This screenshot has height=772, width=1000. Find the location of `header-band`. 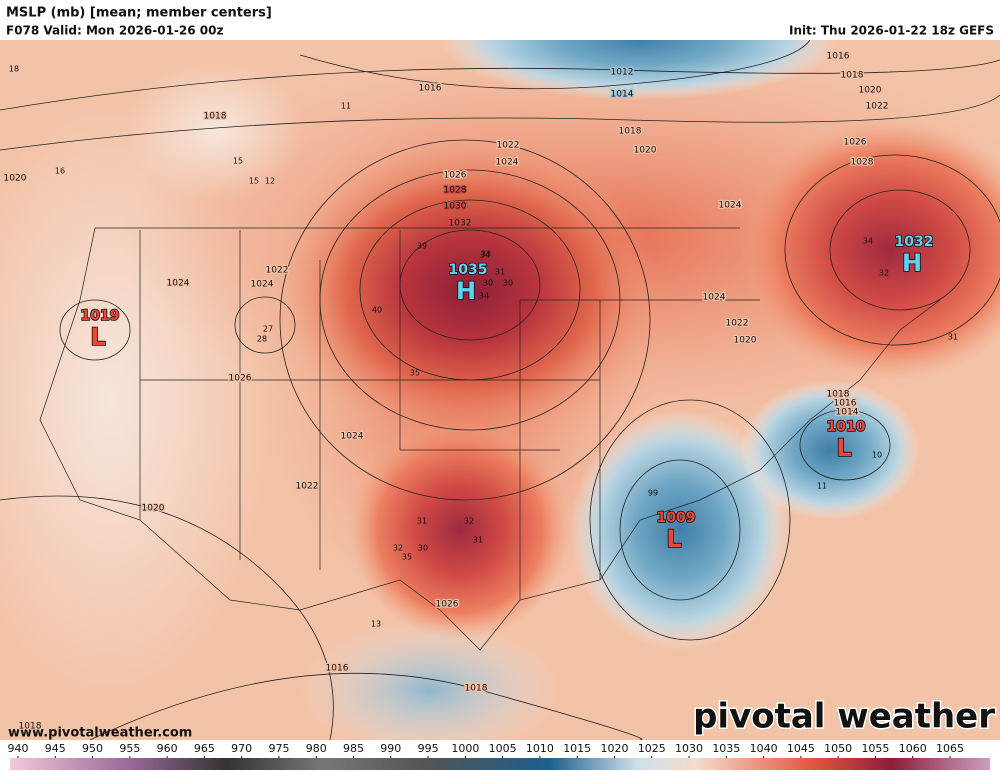

header-band is located at coordinates (500, 20).